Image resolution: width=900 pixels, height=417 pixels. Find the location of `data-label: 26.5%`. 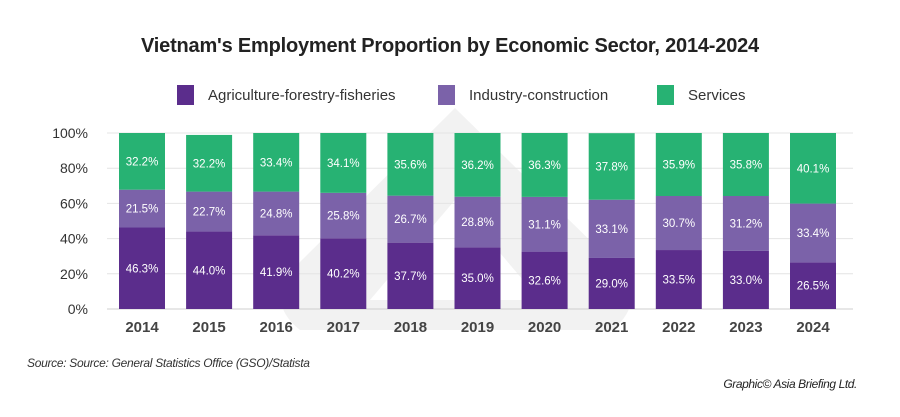

data-label: 26.5% is located at coordinates (813, 287).